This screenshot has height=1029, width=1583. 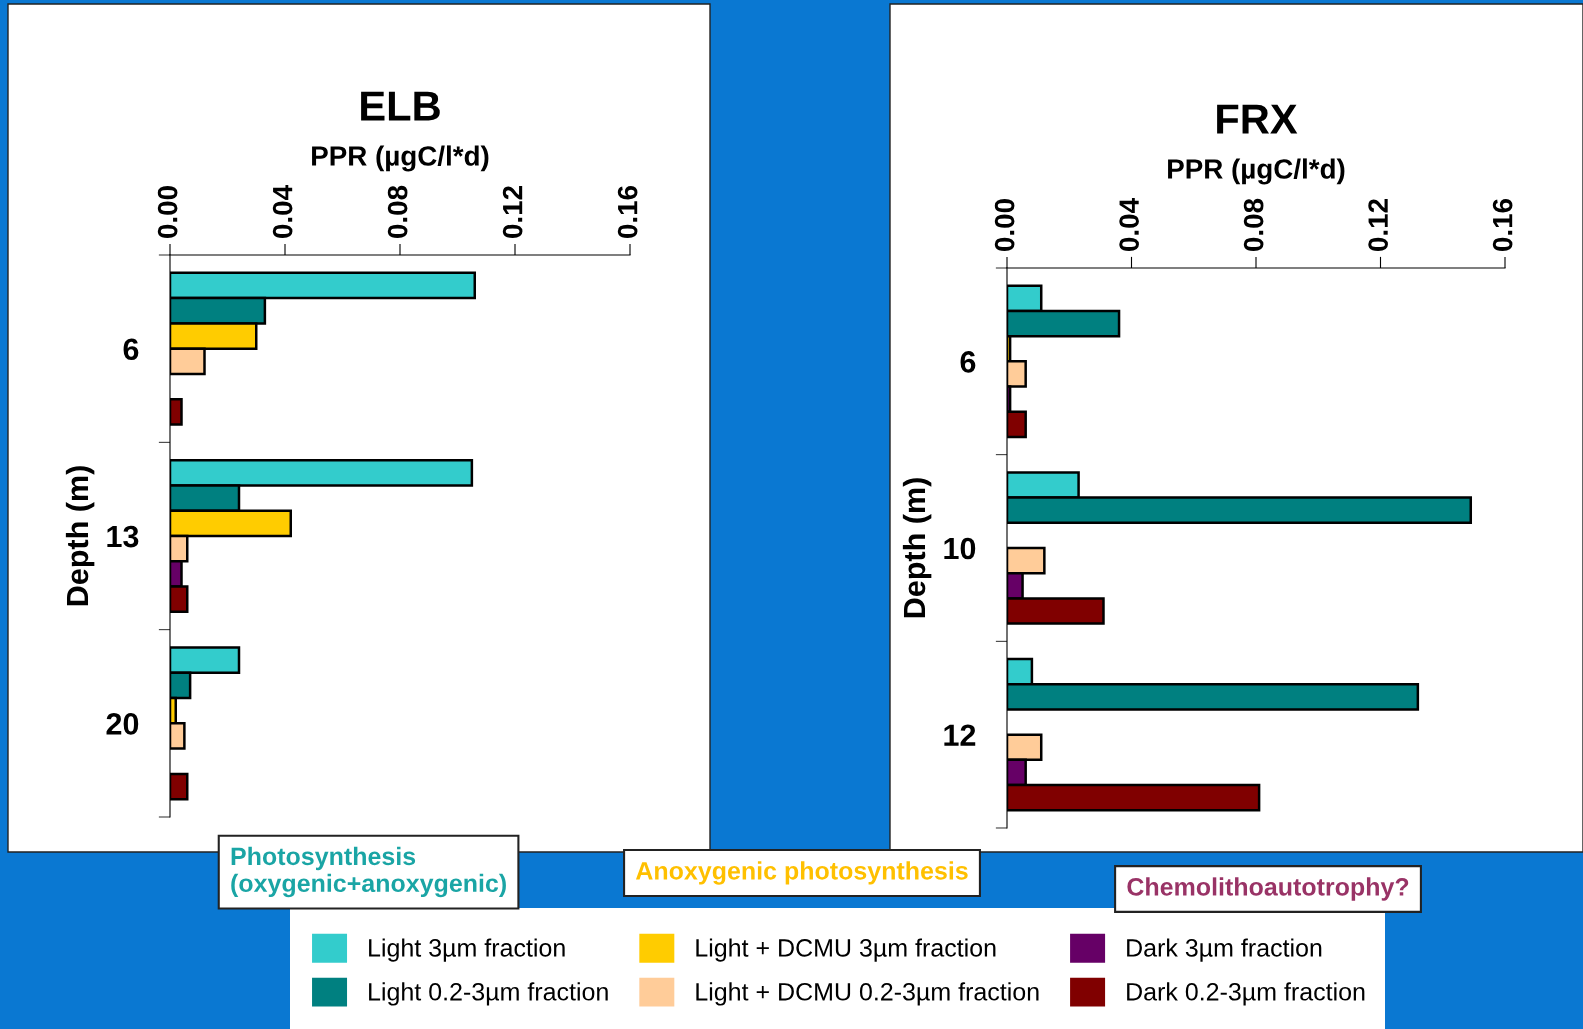 I want to click on chart-title: FRX, so click(x=1257, y=119).